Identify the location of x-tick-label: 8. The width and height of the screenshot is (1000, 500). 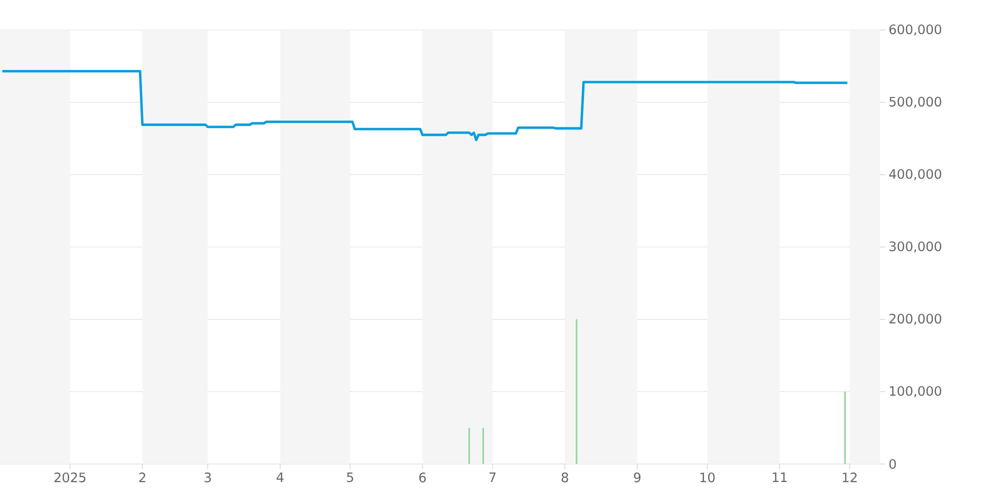
(565, 477).